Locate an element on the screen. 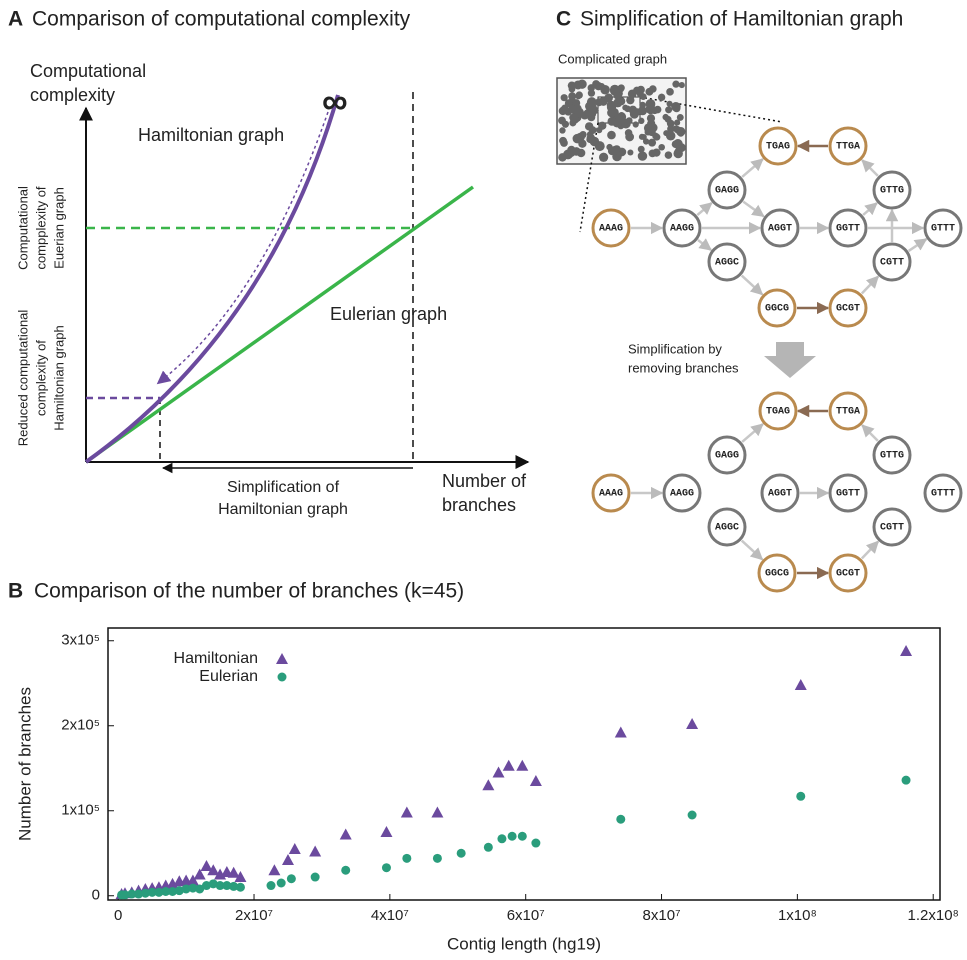  node-label: GTTT is located at coordinates (943, 229).